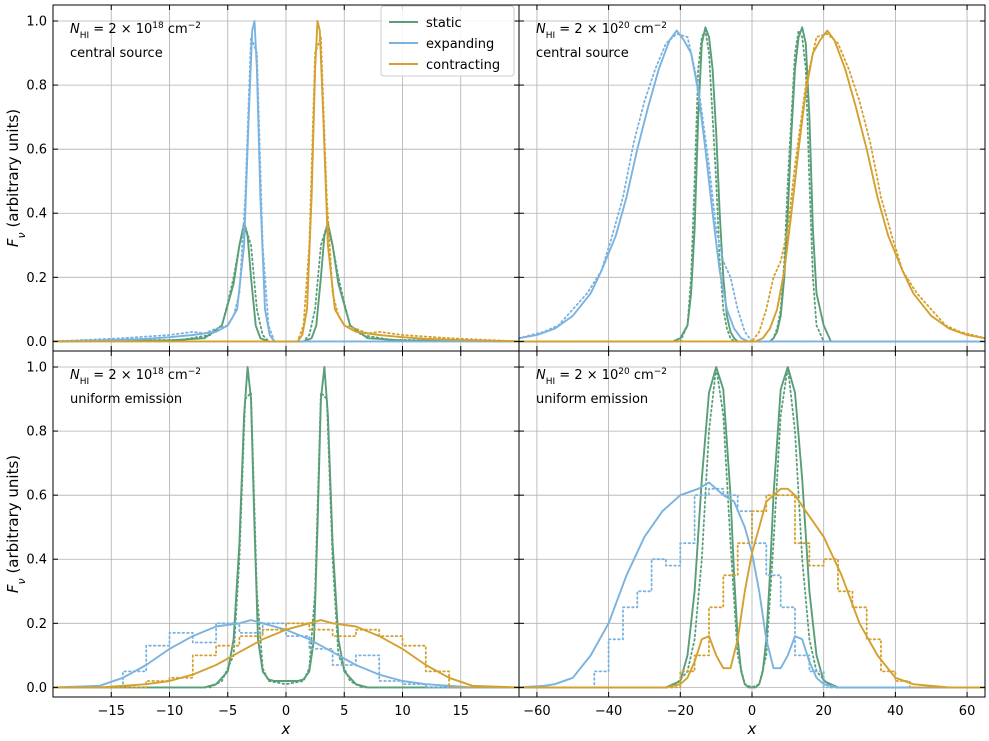 The image size is (989, 741). What do you see at coordinates (460, 711) in the screenshot?
I see `x-tick-label: 15` at bounding box center [460, 711].